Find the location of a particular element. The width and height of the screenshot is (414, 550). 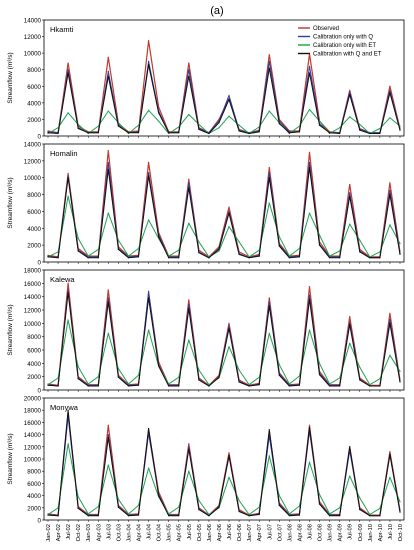

y-tick-label: 10000 is located at coordinates (33, 54).